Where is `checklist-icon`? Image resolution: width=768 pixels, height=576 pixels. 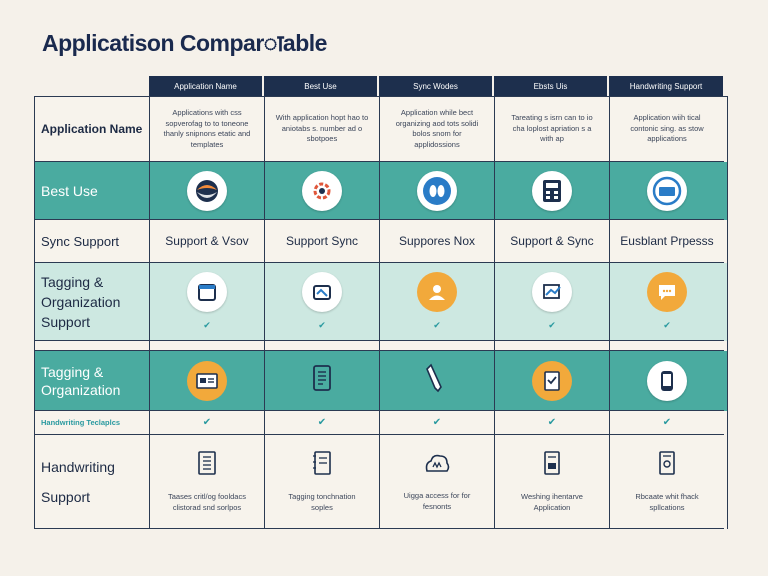
checklist-icon is located at coordinates (552, 380).